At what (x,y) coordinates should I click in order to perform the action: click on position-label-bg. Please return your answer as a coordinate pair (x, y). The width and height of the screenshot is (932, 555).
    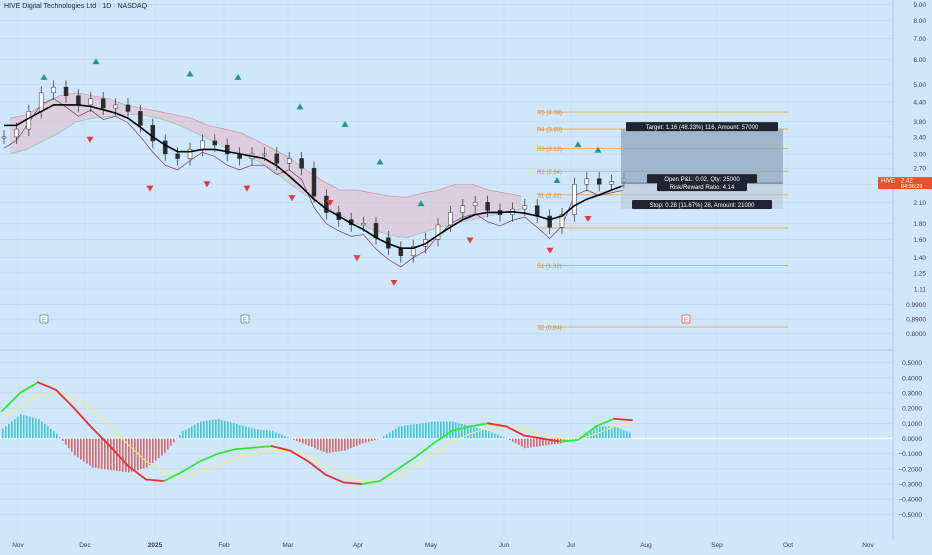
    Looking at the image, I should click on (702, 205).